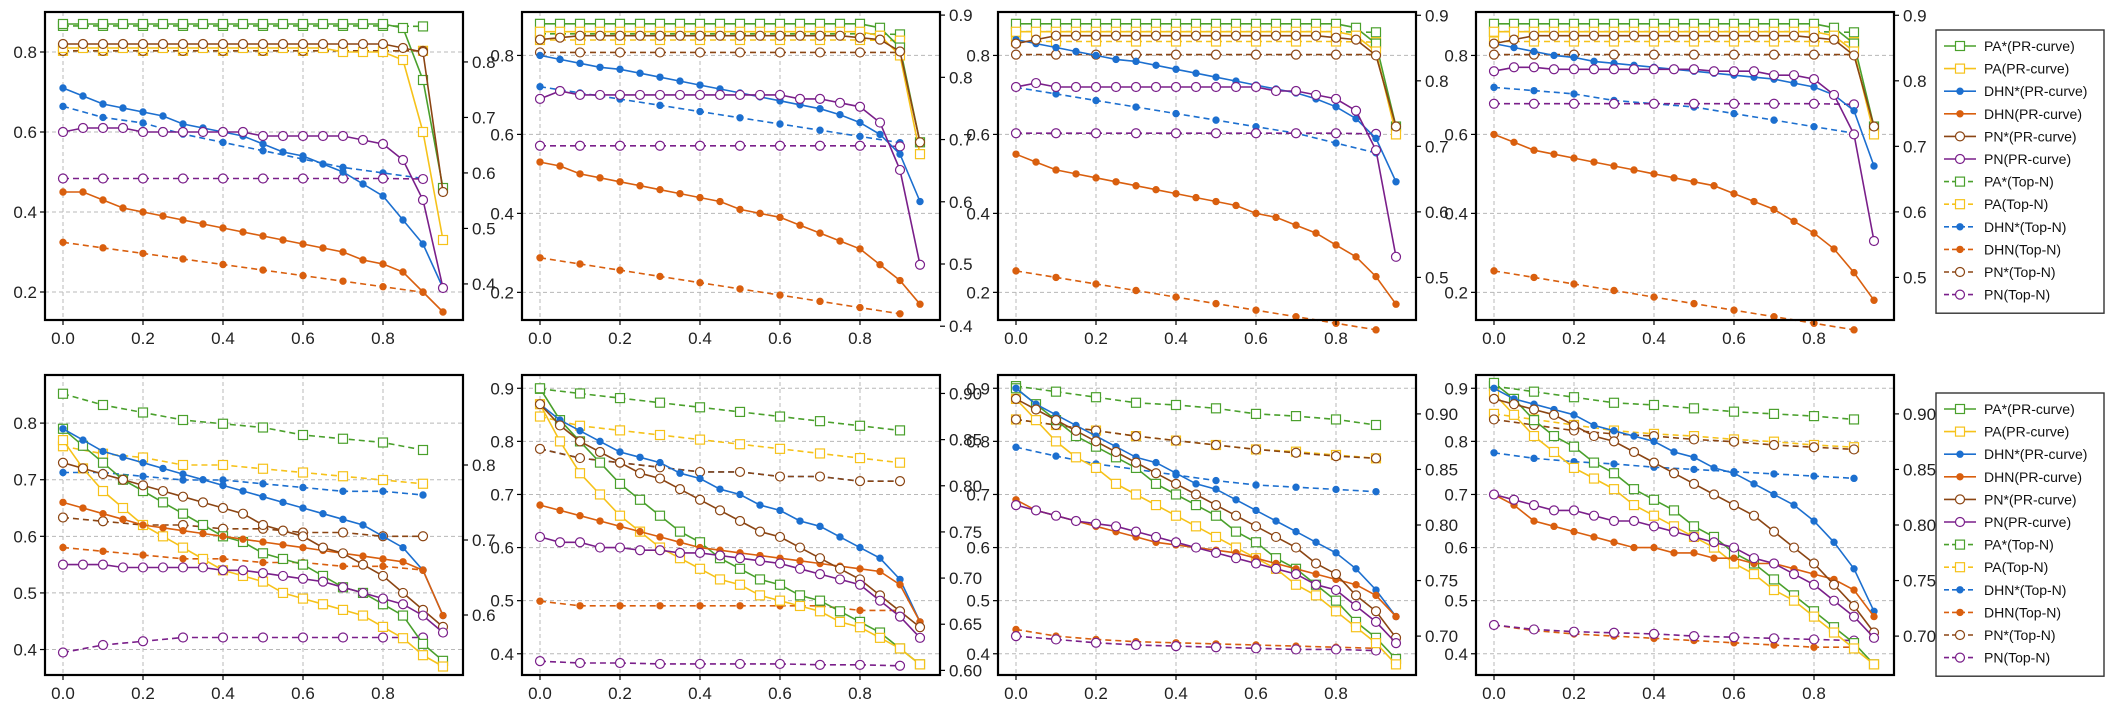  I want to click on legend-frame, so click(2020, 534).